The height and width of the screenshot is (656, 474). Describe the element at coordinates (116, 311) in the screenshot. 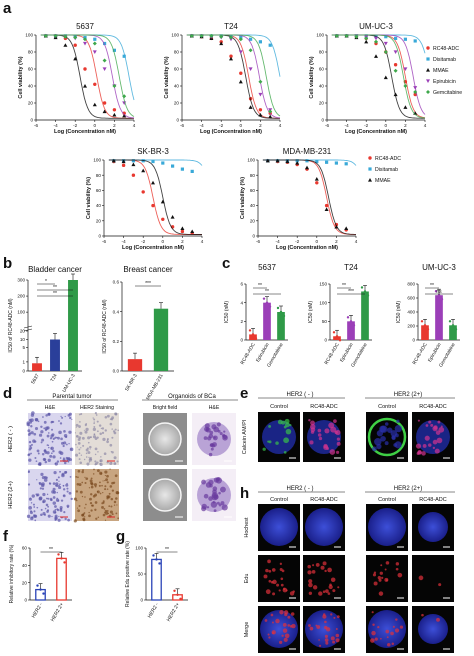

I see `y-tick-label: 0.4` at that location.